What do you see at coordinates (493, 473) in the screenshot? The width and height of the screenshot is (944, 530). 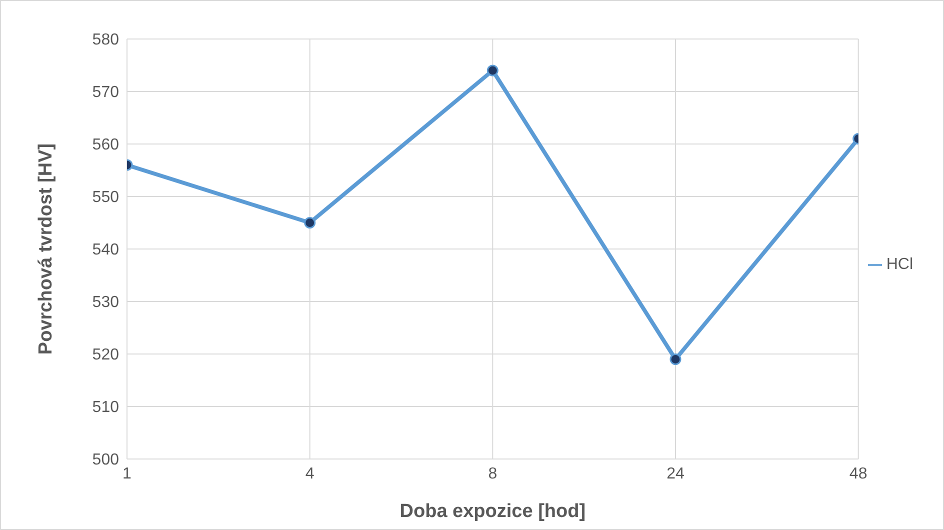 I see `x-tick-label: 8` at bounding box center [493, 473].